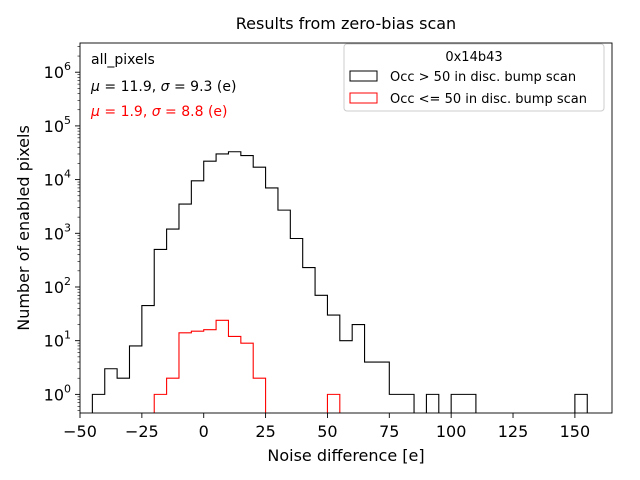  What do you see at coordinates (57, 393) in the screenshot?
I see `y-tick-label: 10⁰` at bounding box center [57, 393].